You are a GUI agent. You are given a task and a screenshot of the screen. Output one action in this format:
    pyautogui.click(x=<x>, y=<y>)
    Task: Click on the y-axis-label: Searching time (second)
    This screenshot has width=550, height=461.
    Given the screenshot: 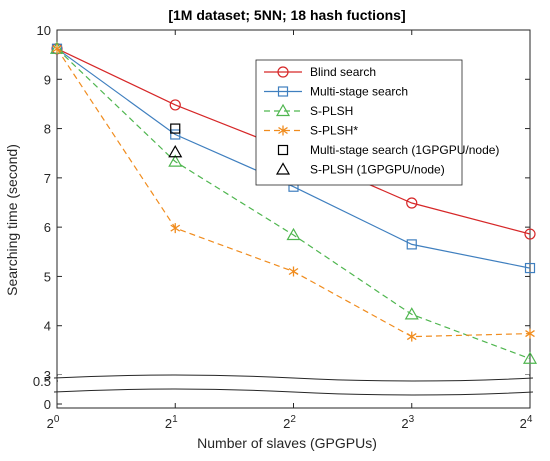 What is the action you would take?
    pyautogui.click(x=12, y=220)
    